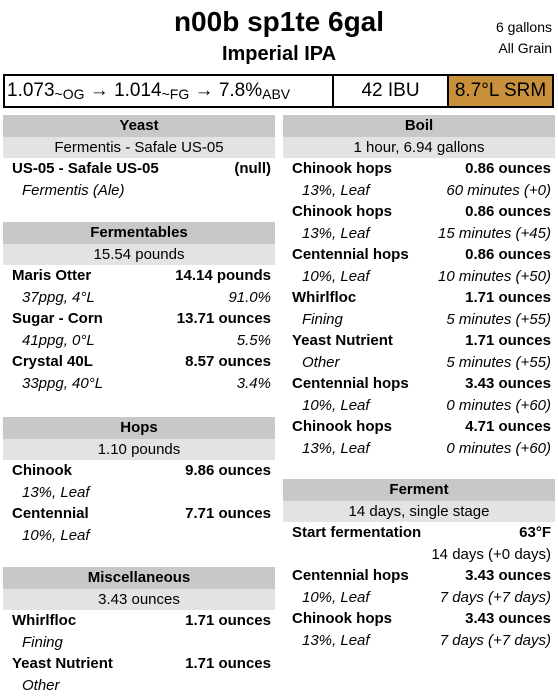 Image resolution: width=558 pixels, height=697 pixels. Describe the element at coordinates (139, 524) in the screenshot. I see `hops-item: Centennial 7.71 ounces 10%, Leaf` at that location.